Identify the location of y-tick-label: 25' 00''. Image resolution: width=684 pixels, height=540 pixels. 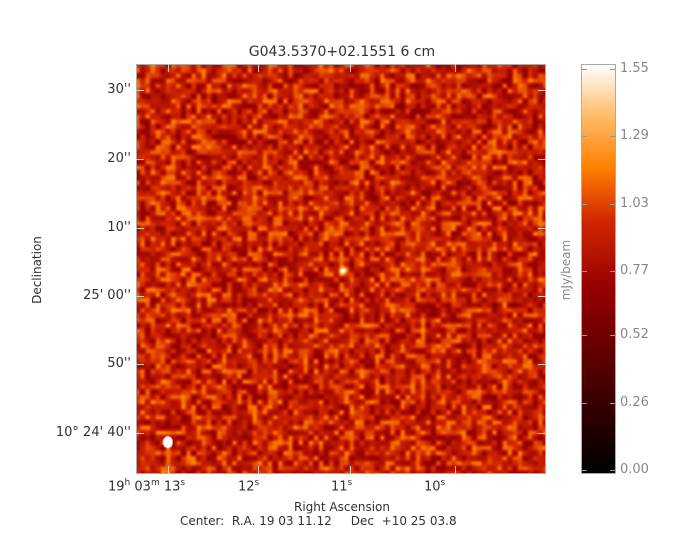
(107, 295).